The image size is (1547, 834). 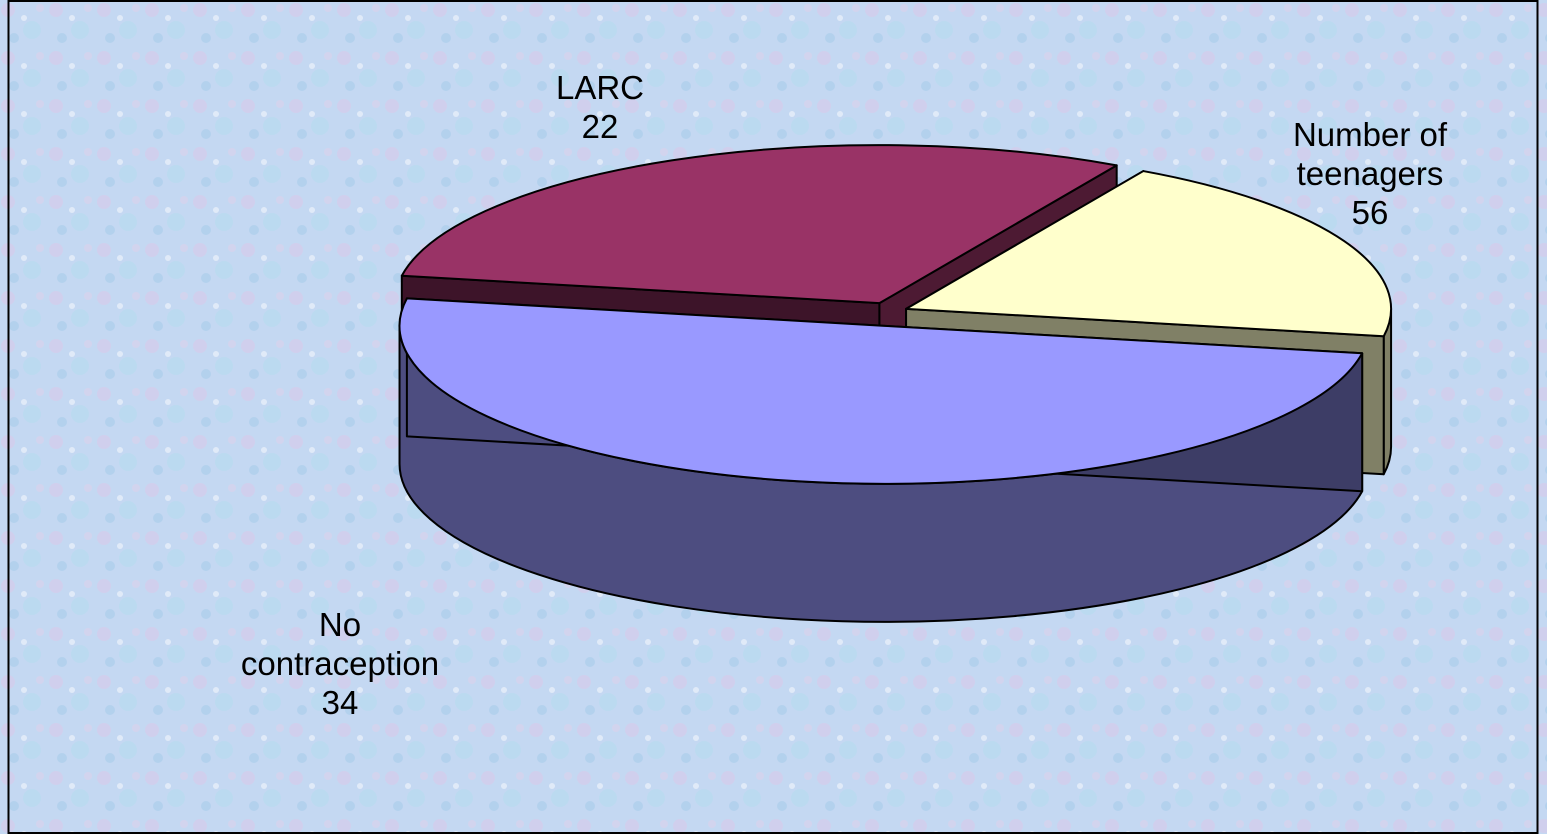 I want to click on slice-label-no-contraception: No contraception 34, so click(x=340, y=663).